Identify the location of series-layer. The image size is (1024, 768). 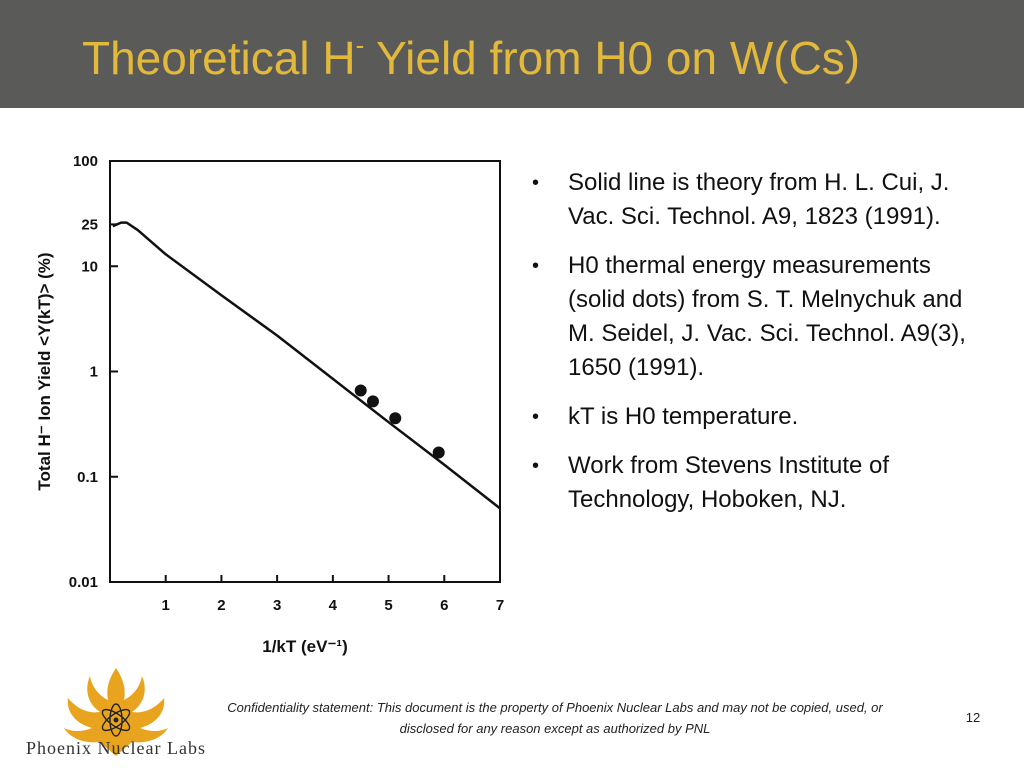
(306, 365).